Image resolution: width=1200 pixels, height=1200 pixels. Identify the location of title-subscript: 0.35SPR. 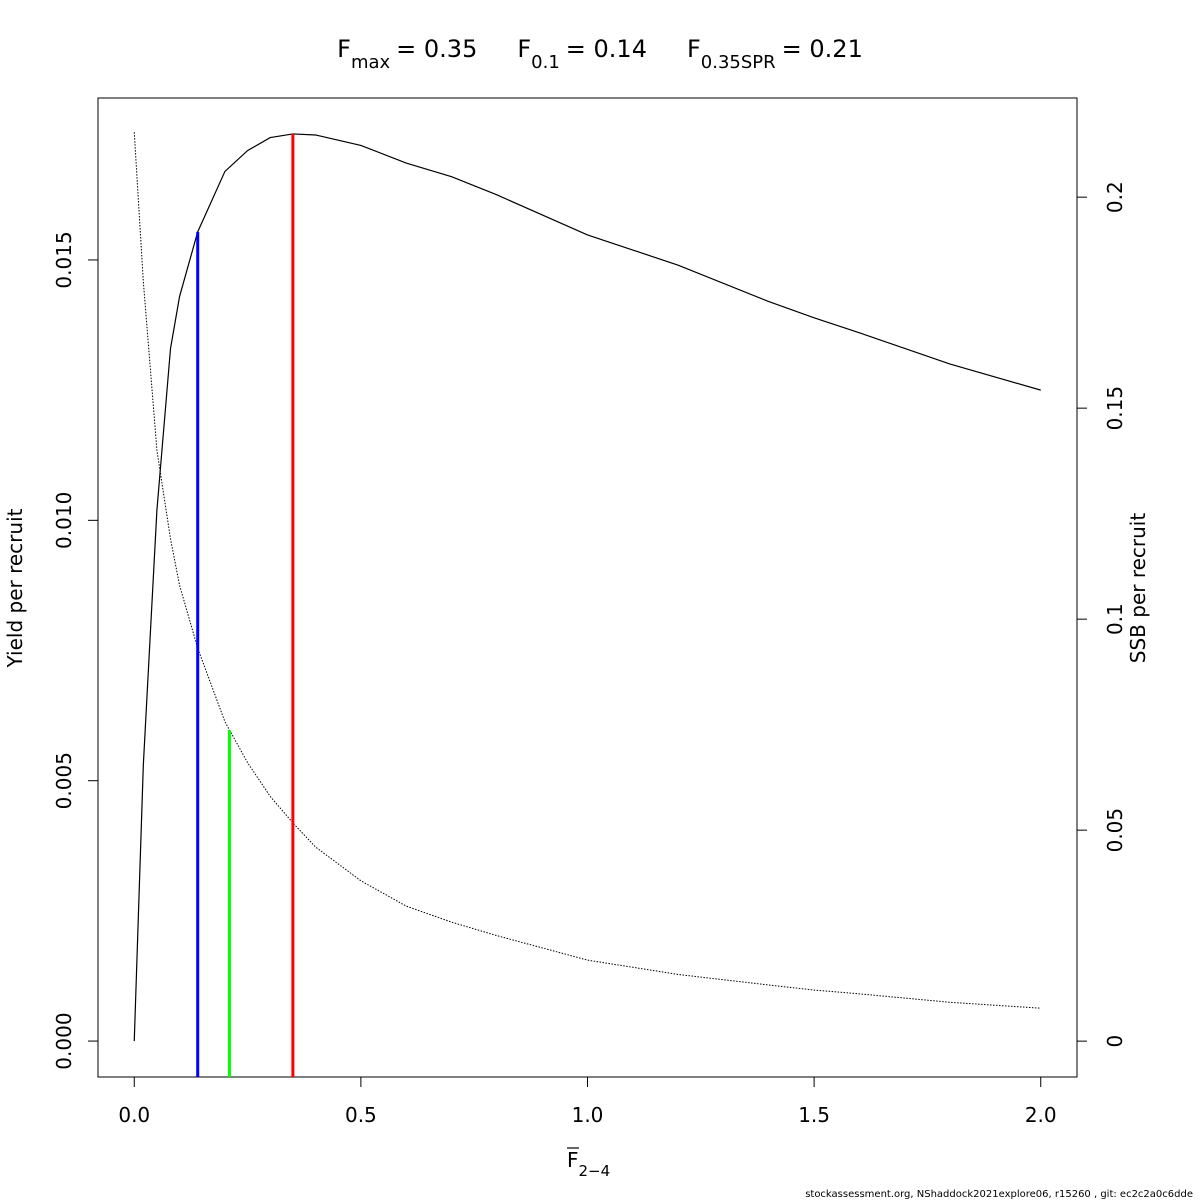
(738, 62).